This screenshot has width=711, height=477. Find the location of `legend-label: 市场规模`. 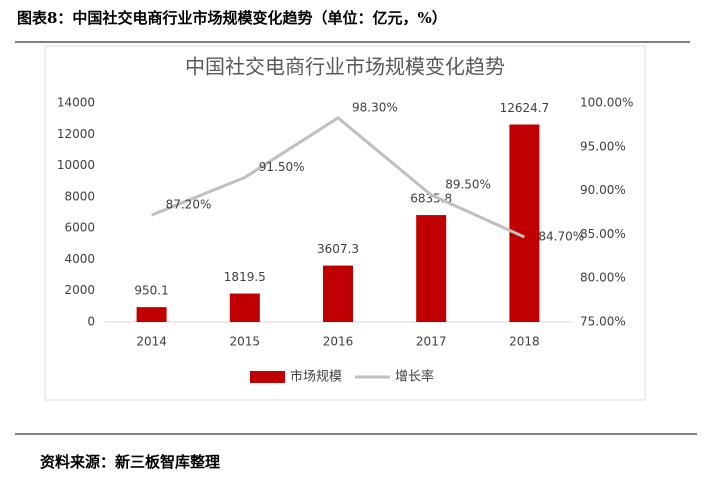

legend-label: 市场规模 is located at coordinates (316, 377).